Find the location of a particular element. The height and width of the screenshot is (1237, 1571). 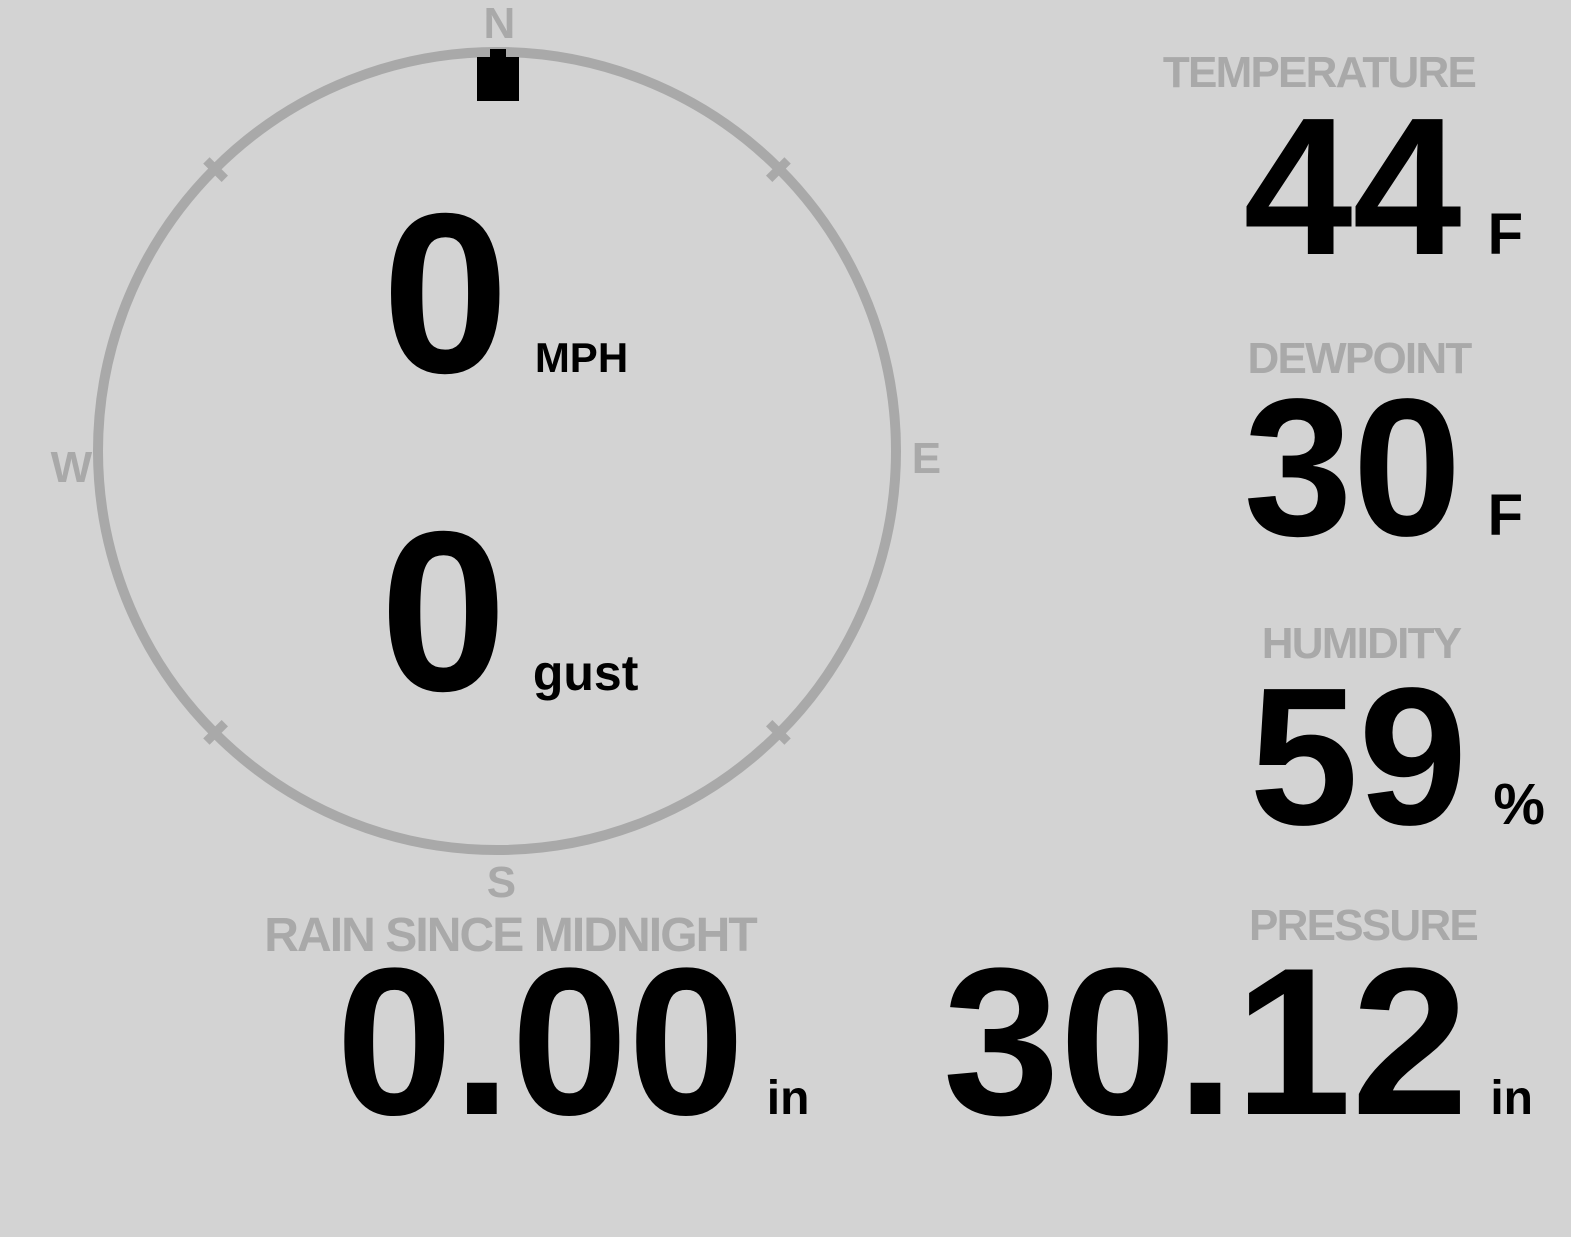

temperature-value: 44 is located at coordinates (1352, 186).